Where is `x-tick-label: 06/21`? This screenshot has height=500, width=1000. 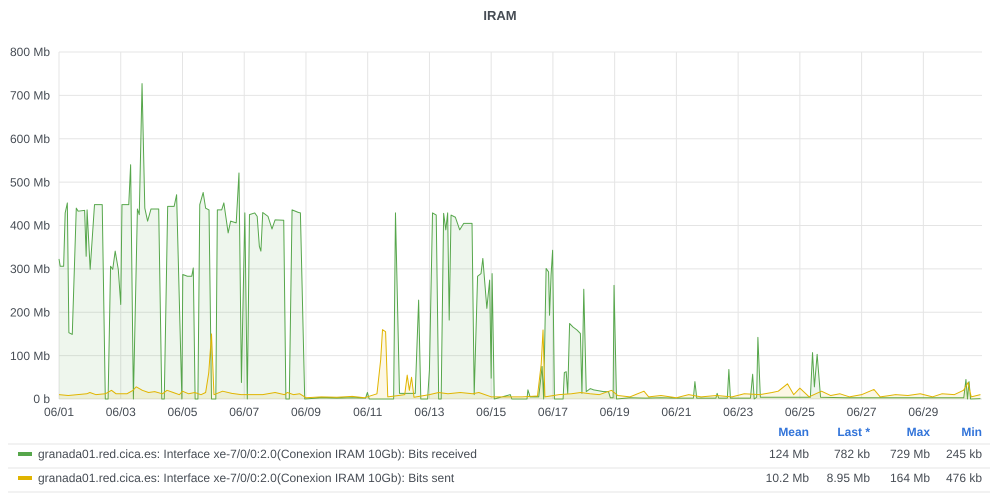
x-tick-label: 06/21 is located at coordinates (676, 412).